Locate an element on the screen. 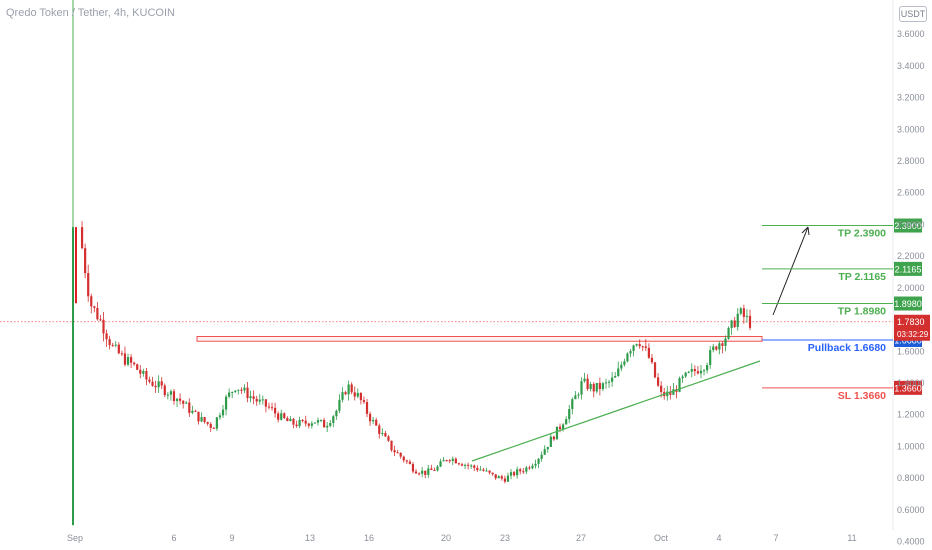 The width and height of the screenshot is (932, 550). level-badge is located at coordinates (908, 303).